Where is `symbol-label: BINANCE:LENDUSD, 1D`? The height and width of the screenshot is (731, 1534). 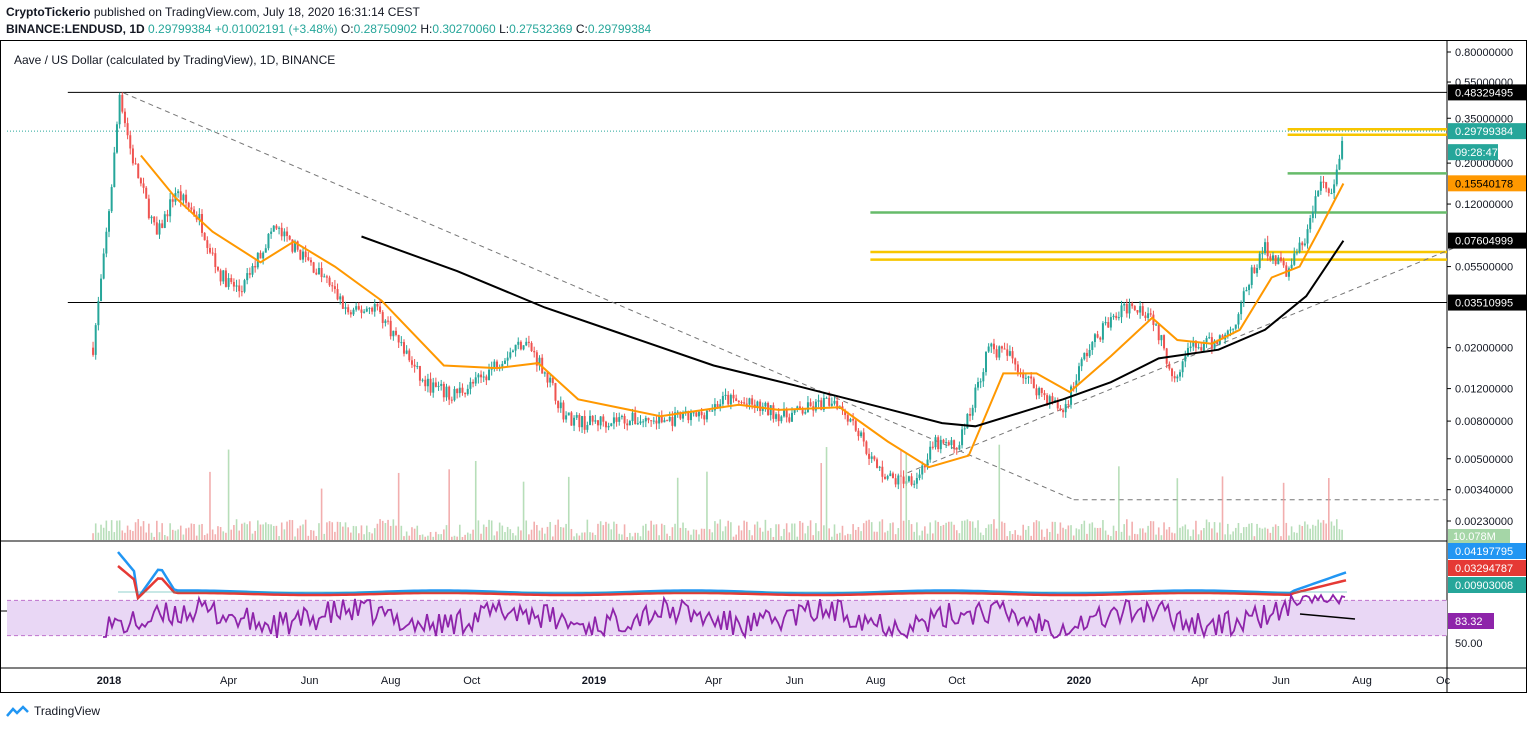
symbol-label: BINANCE:LENDUSD, 1D is located at coordinates (75, 29).